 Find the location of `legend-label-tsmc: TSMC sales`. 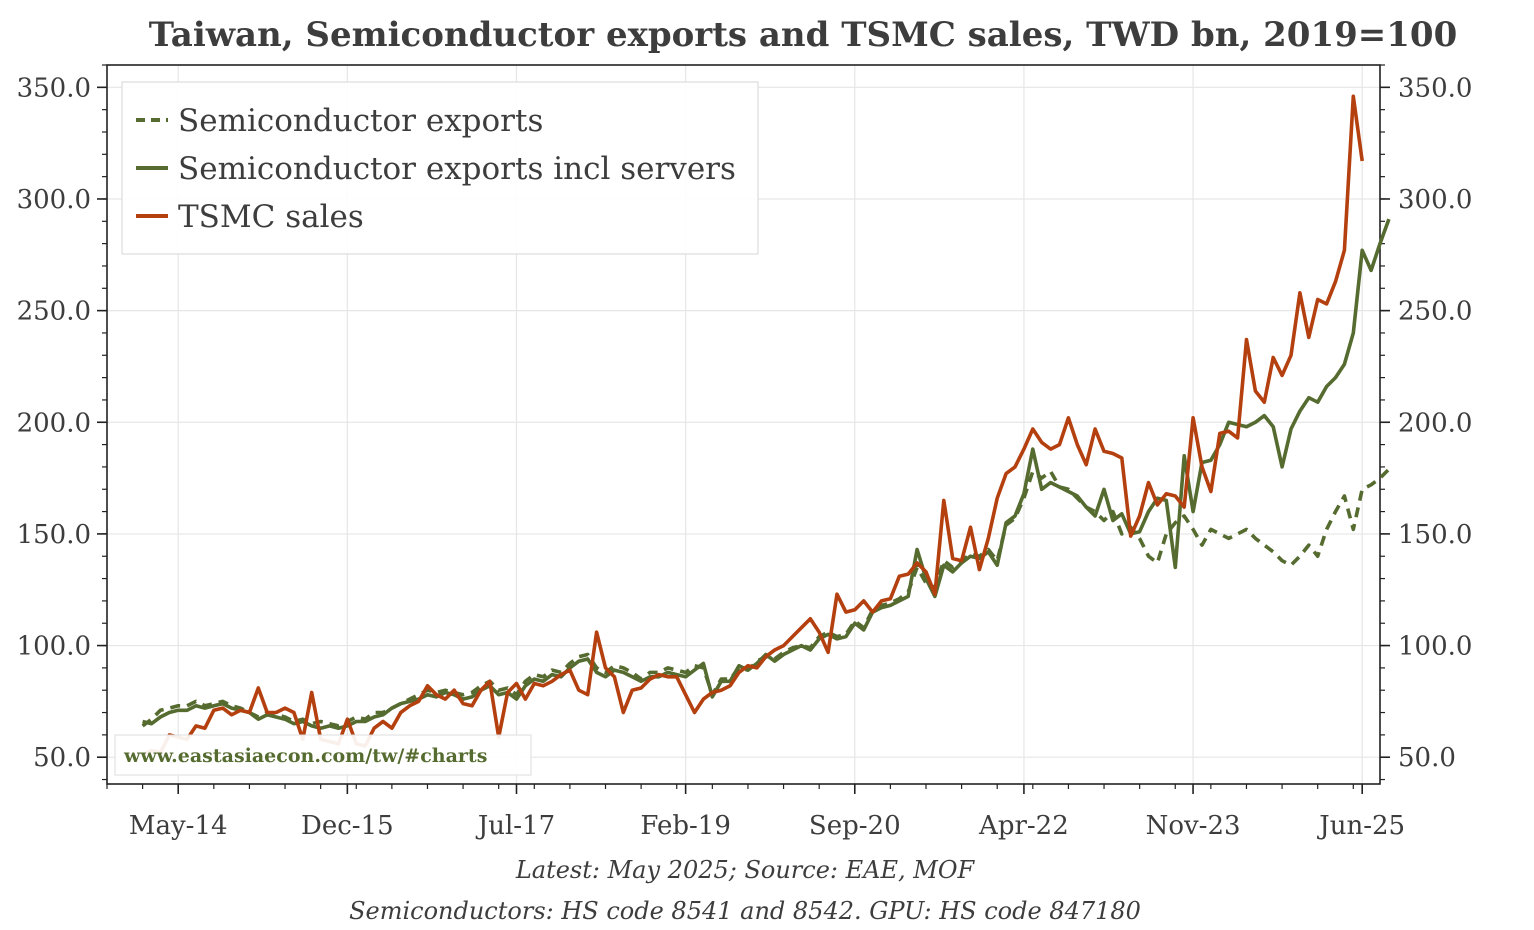

legend-label-tsmc: TSMC sales is located at coordinates (271, 217).